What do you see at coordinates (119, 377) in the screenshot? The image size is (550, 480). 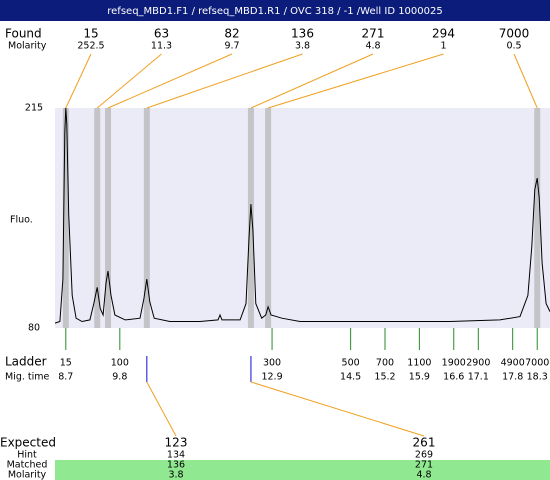 I see `ladder-time: 9.8` at bounding box center [119, 377].